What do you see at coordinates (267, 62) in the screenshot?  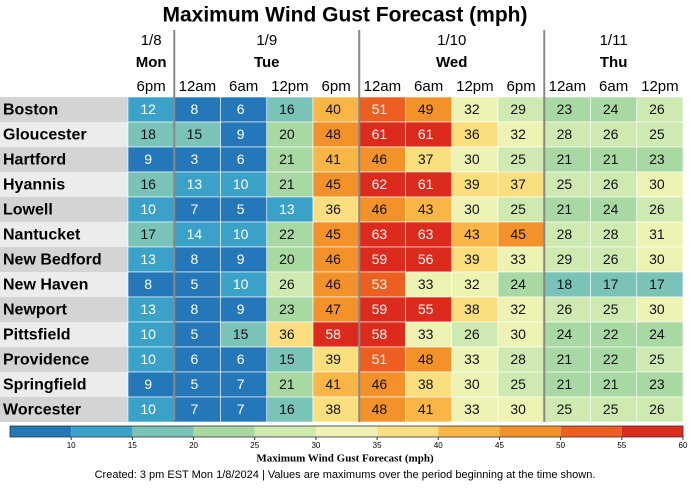 I see `day-label: Tue` at bounding box center [267, 62].